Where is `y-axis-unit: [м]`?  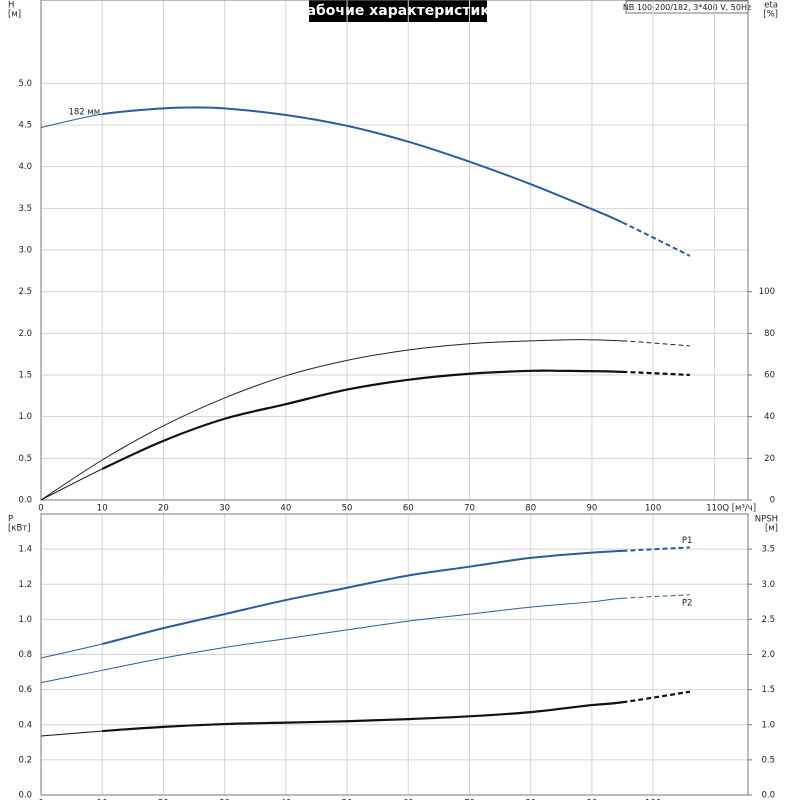
y-axis-unit: [м] is located at coordinates (14, 15).